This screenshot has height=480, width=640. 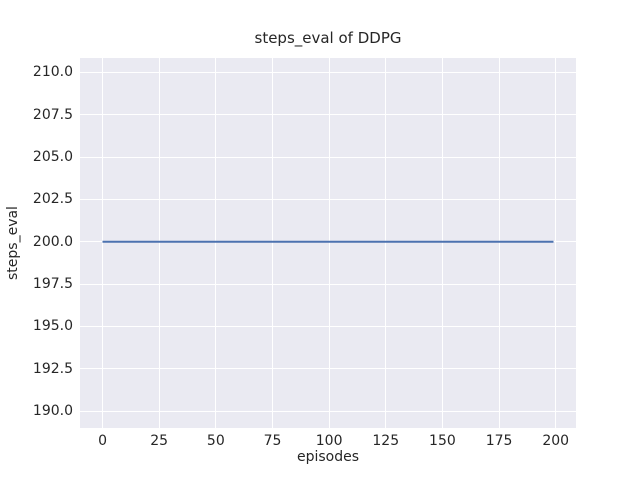 I want to click on x-tick-label: 125, so click(x=386, y=441).